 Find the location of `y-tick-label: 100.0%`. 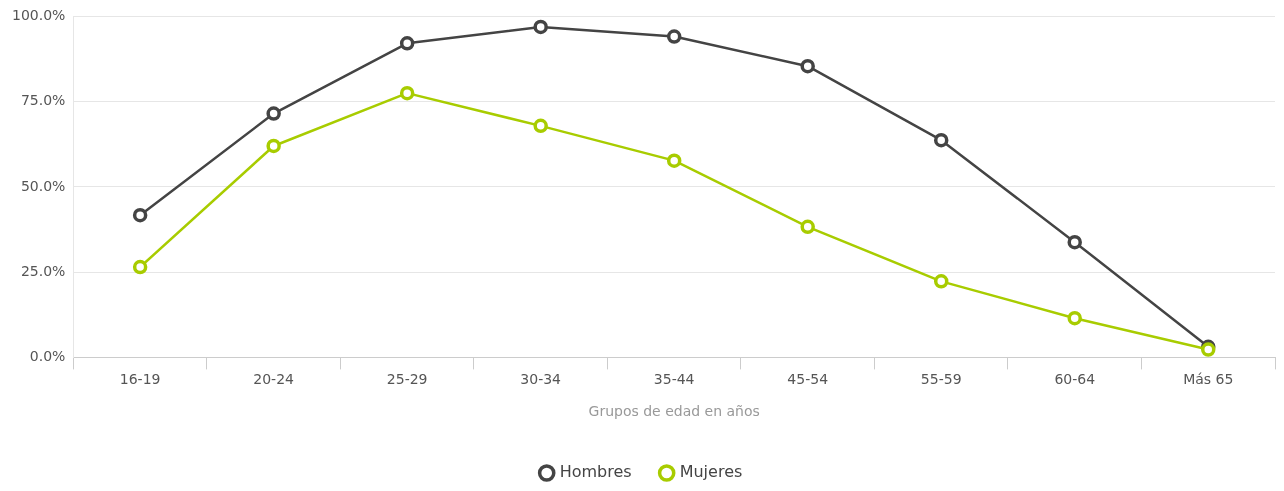

y-tick-label: 100.0% is located at coordinates (38, 15).